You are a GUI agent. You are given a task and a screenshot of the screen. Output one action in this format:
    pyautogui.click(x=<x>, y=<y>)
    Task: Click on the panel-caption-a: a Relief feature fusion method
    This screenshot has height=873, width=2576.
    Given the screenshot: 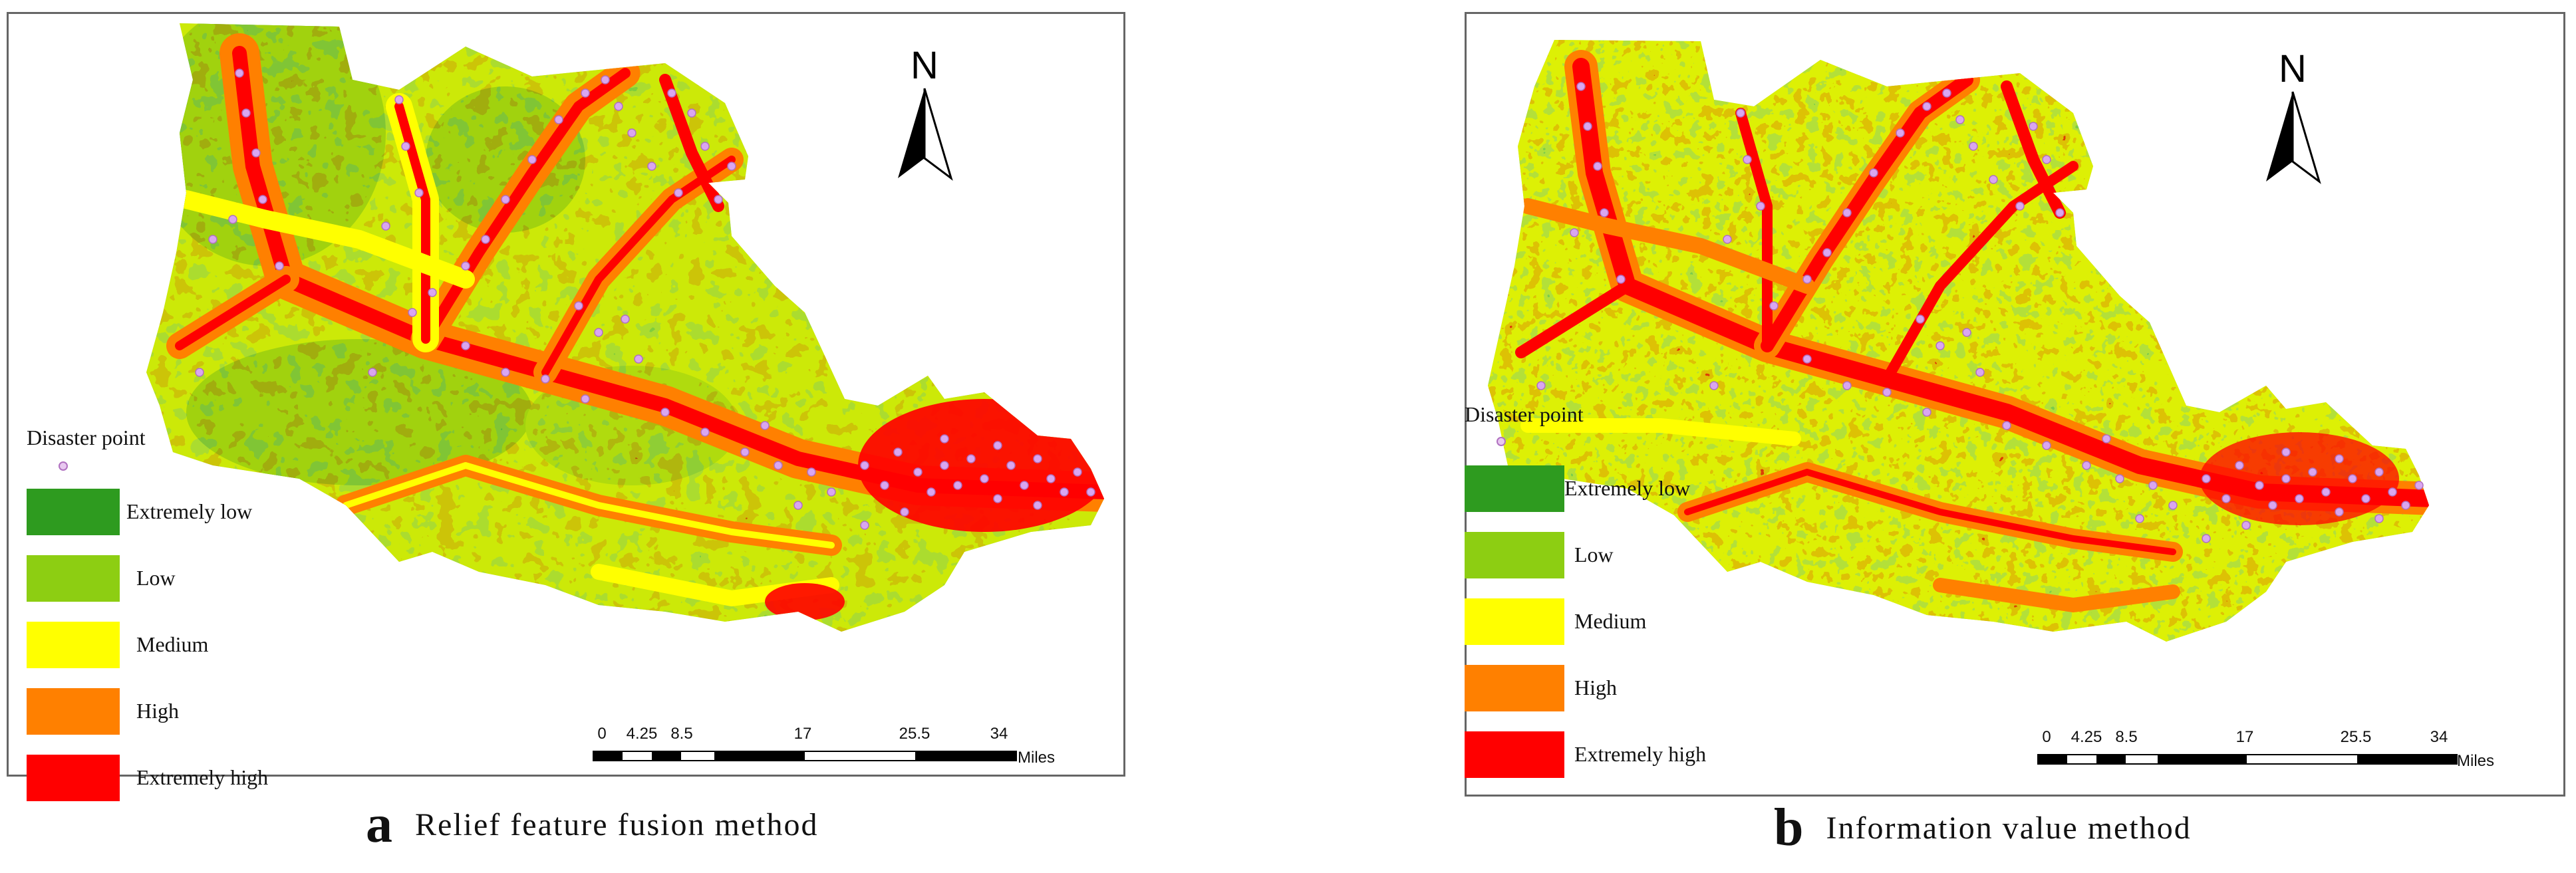 What is the action you would take?
    pyautogui.click(x=592, y=825)
    